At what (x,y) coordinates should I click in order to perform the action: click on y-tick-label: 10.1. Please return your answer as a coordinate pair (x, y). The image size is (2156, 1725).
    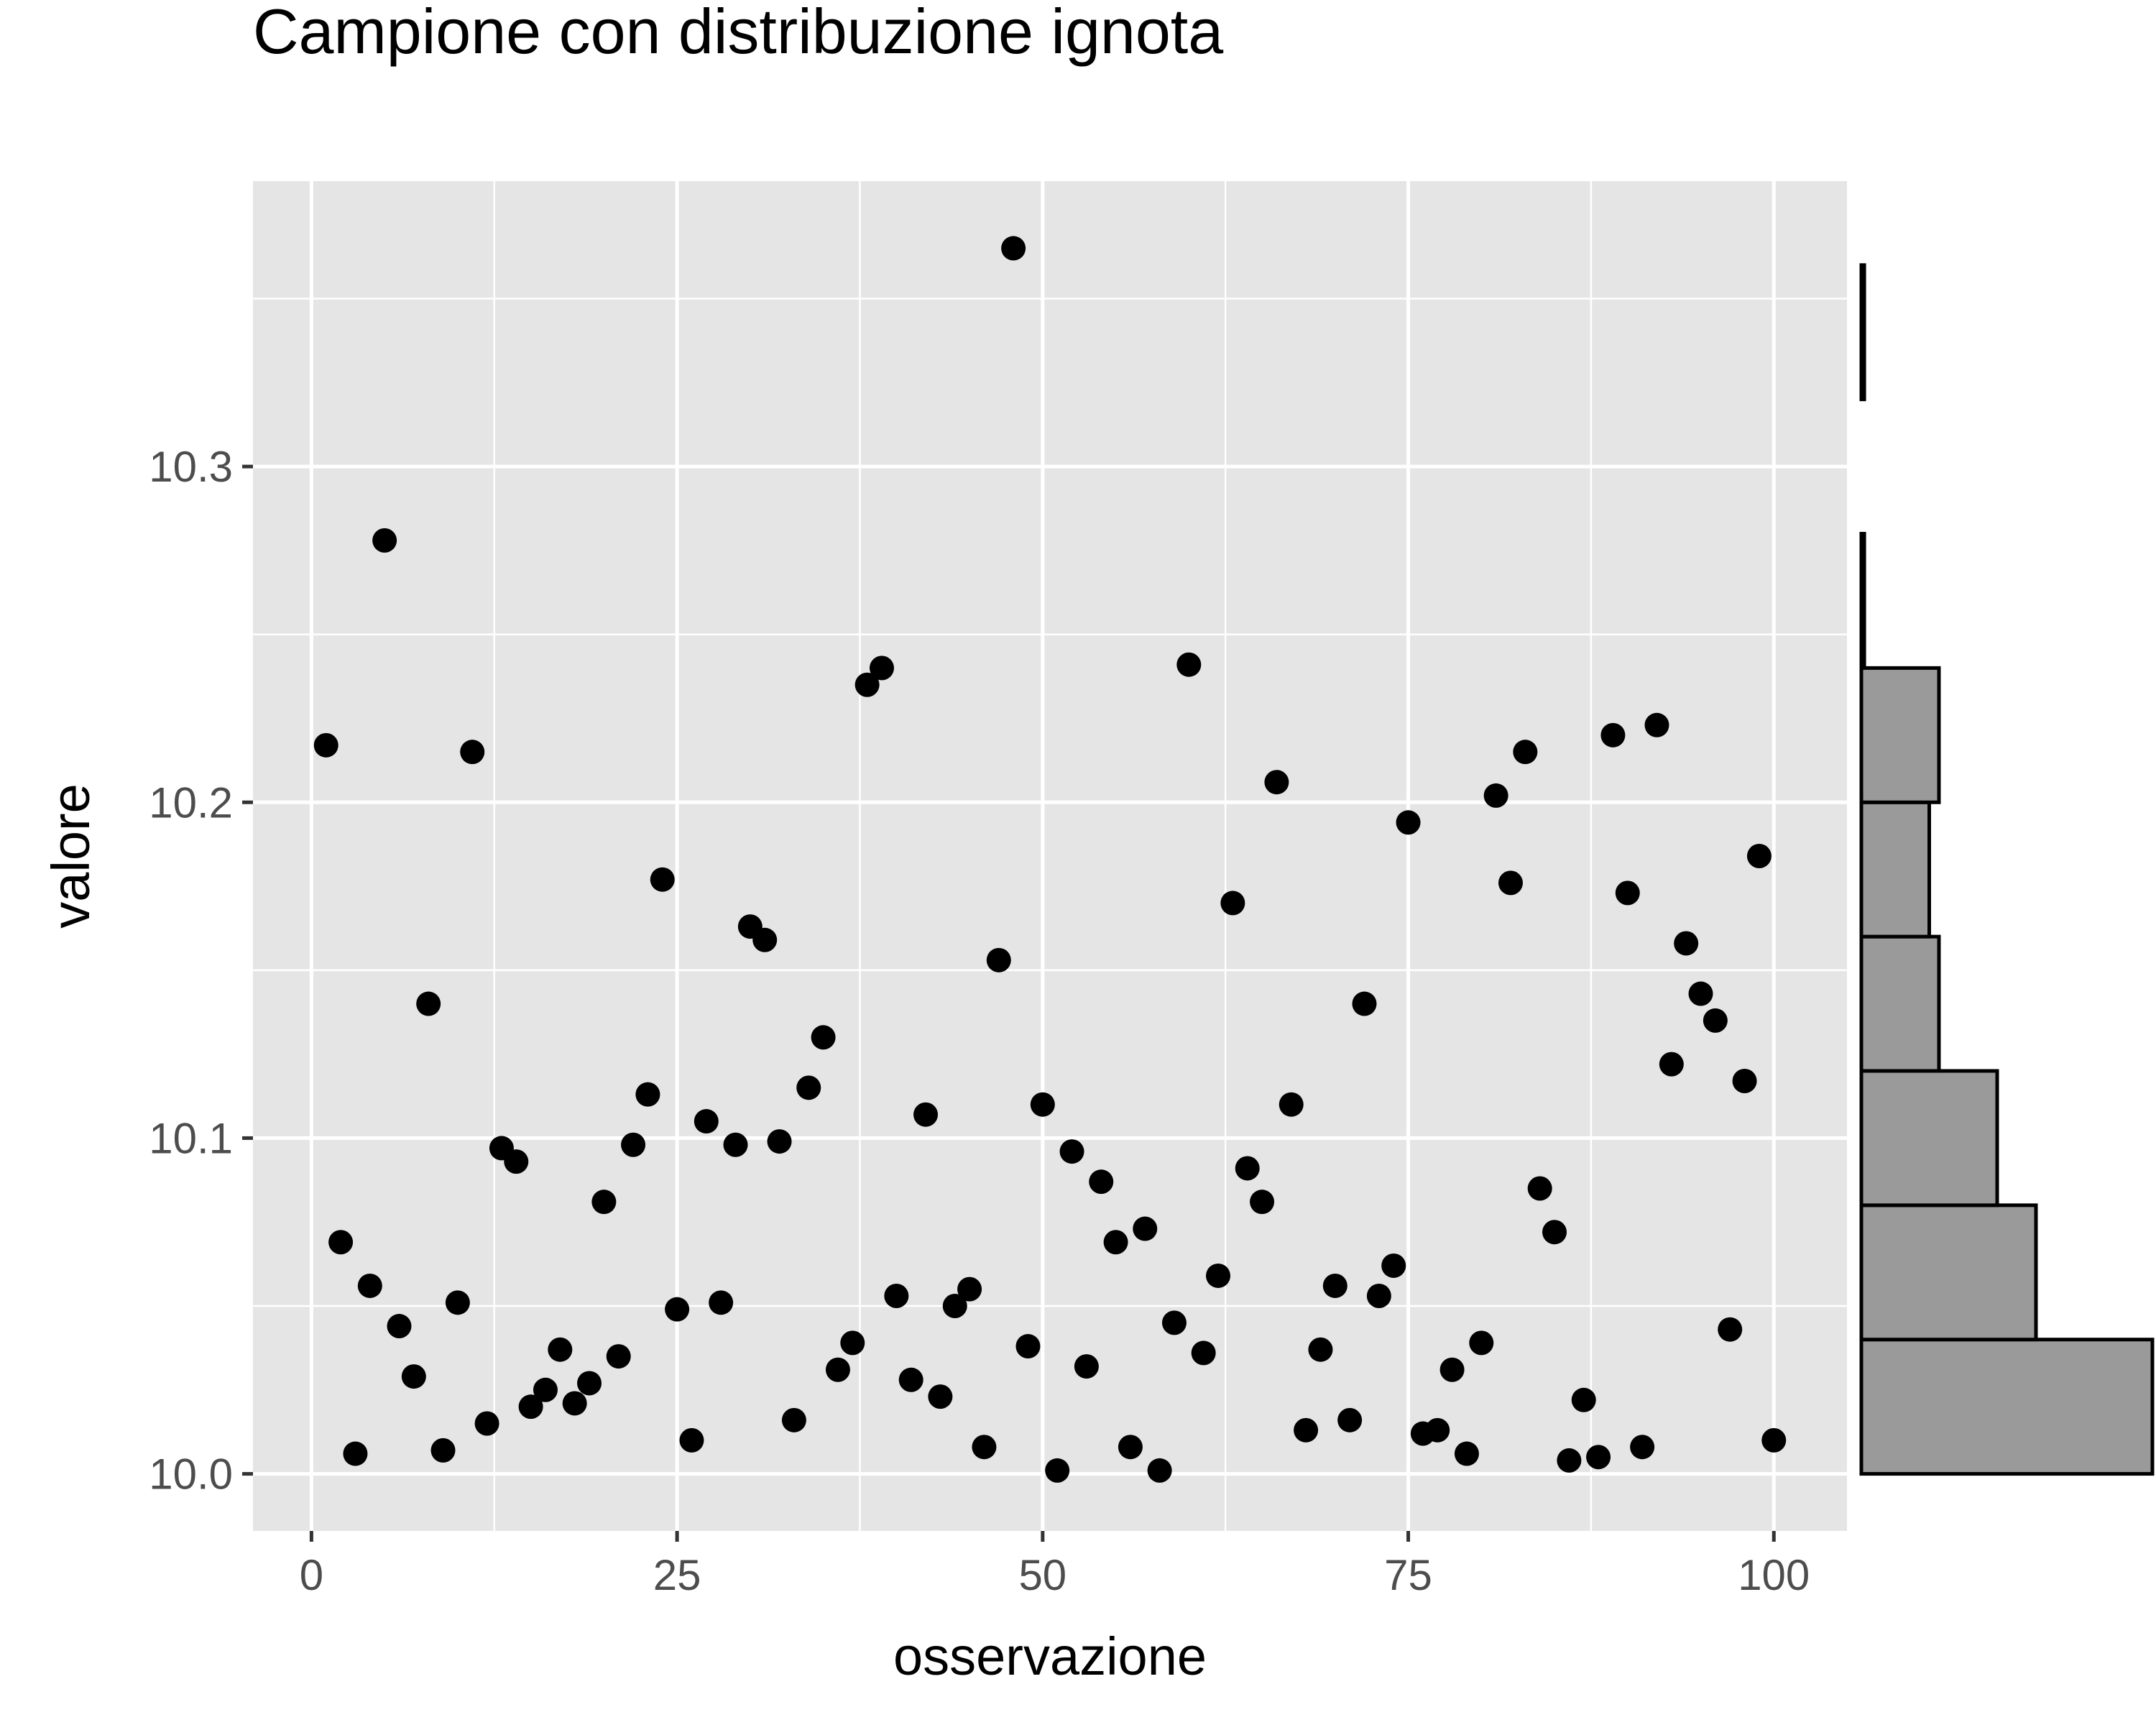
    Looking at the image, I should click on (191, 1138).